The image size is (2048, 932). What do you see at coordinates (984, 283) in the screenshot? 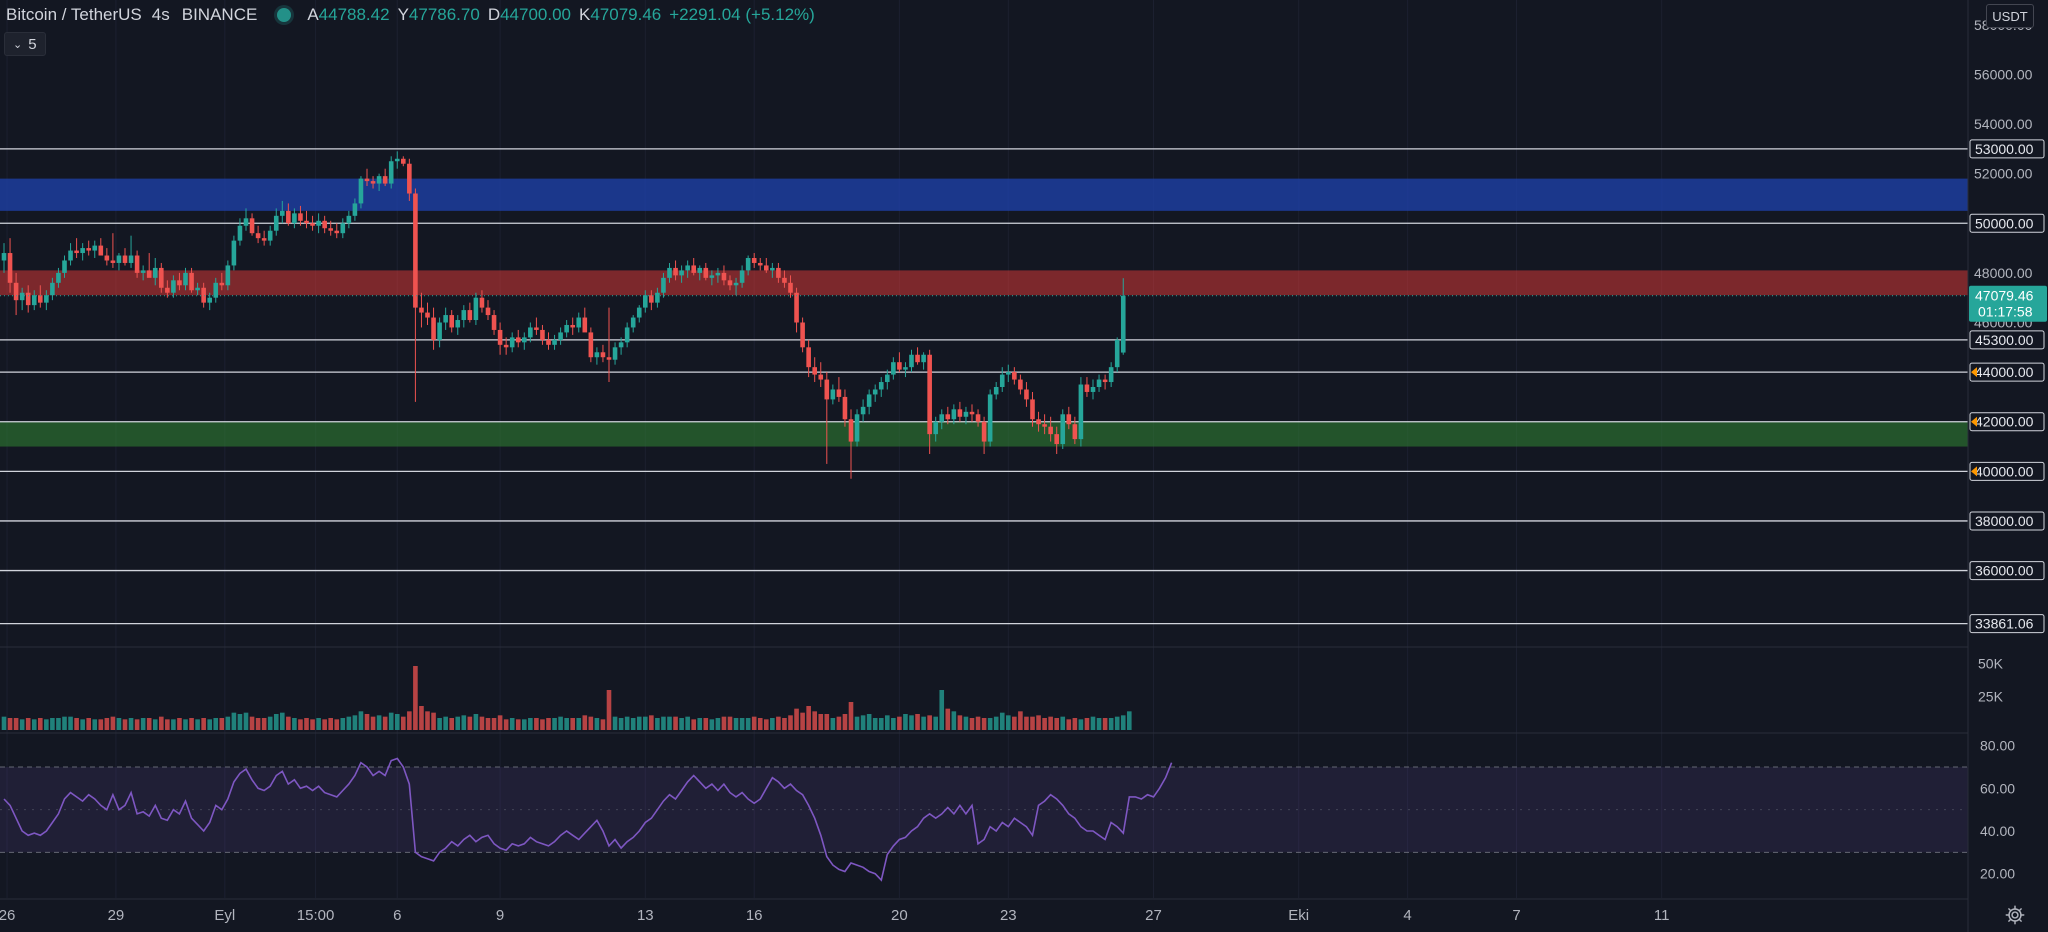
I see `zone-resistance` at bounding box center [984, 283].